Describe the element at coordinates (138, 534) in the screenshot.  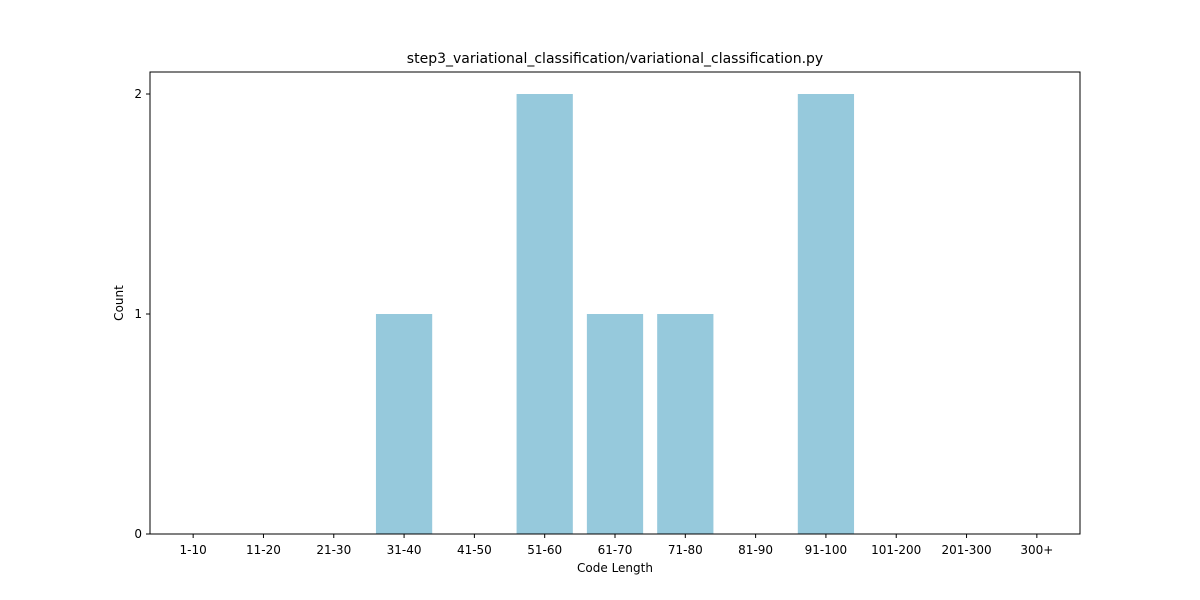
I see `y-tick-label: 0` at that location.